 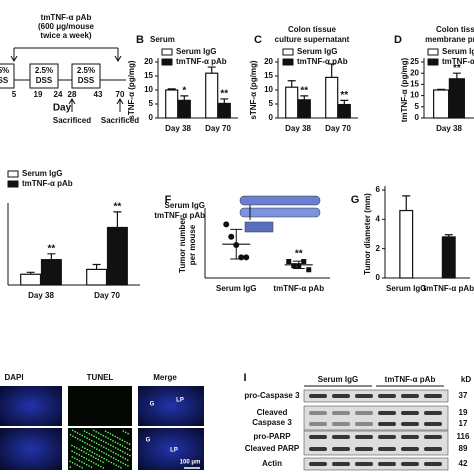 I want to click on kd-label: 17, so click(x=463, y=423).